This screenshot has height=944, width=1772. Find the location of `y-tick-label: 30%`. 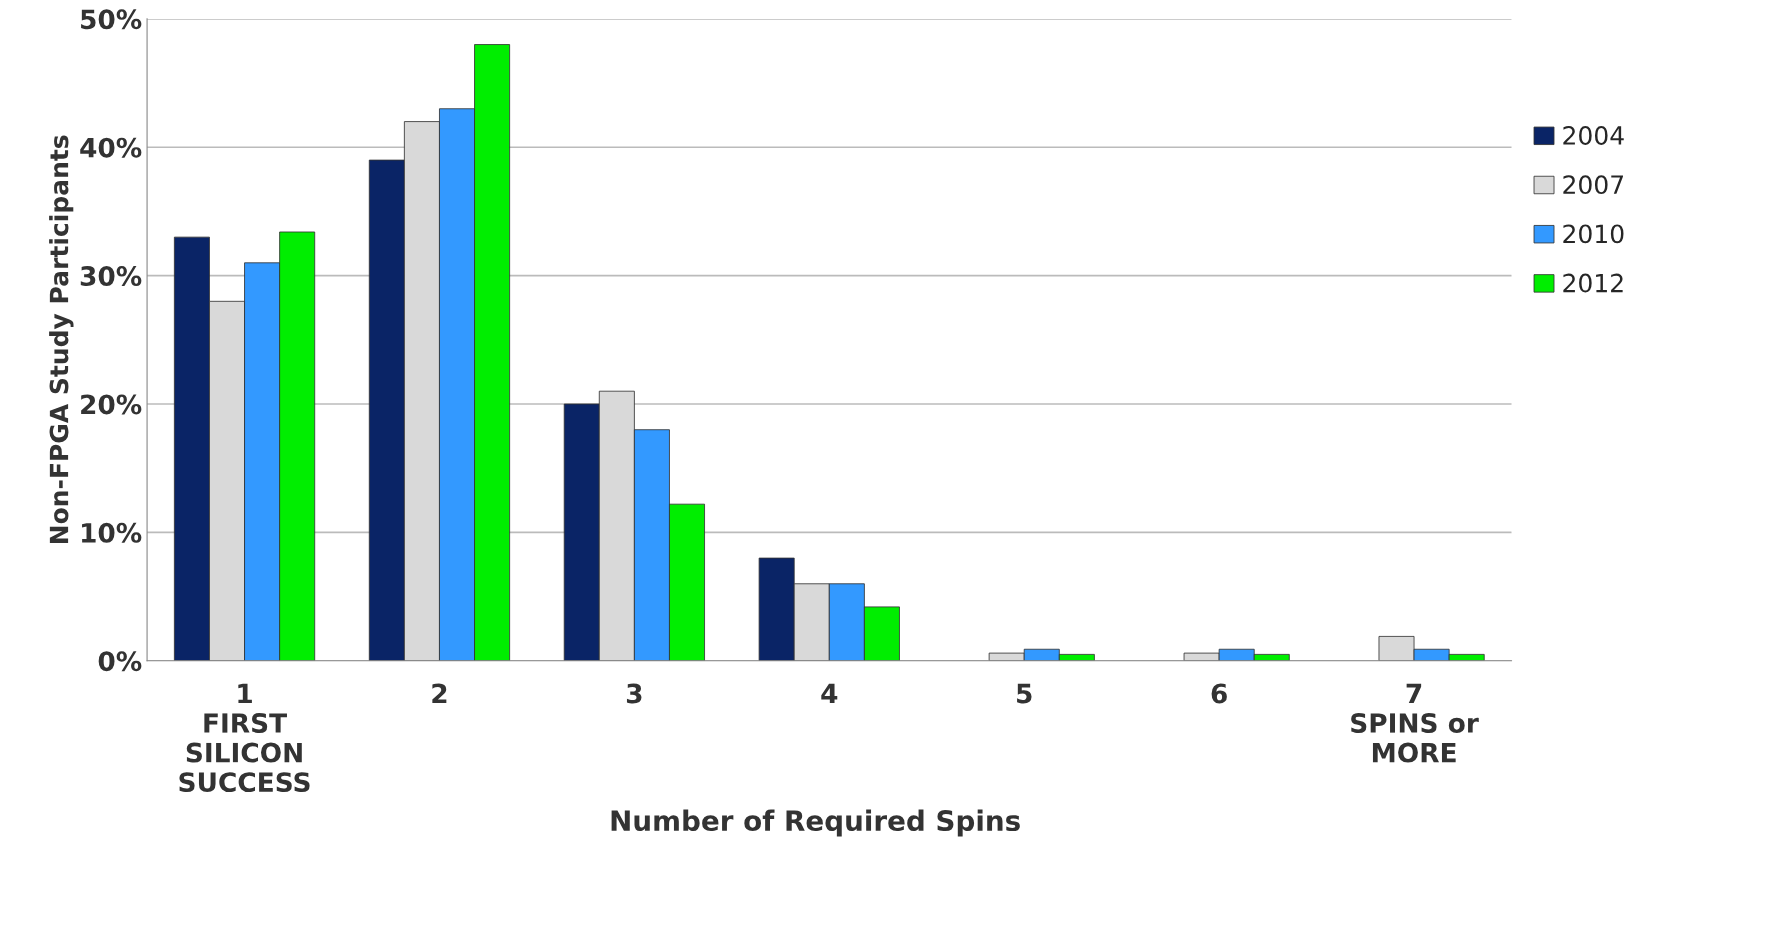

y-tick-label: 30% is located at coordinates (111, 276).